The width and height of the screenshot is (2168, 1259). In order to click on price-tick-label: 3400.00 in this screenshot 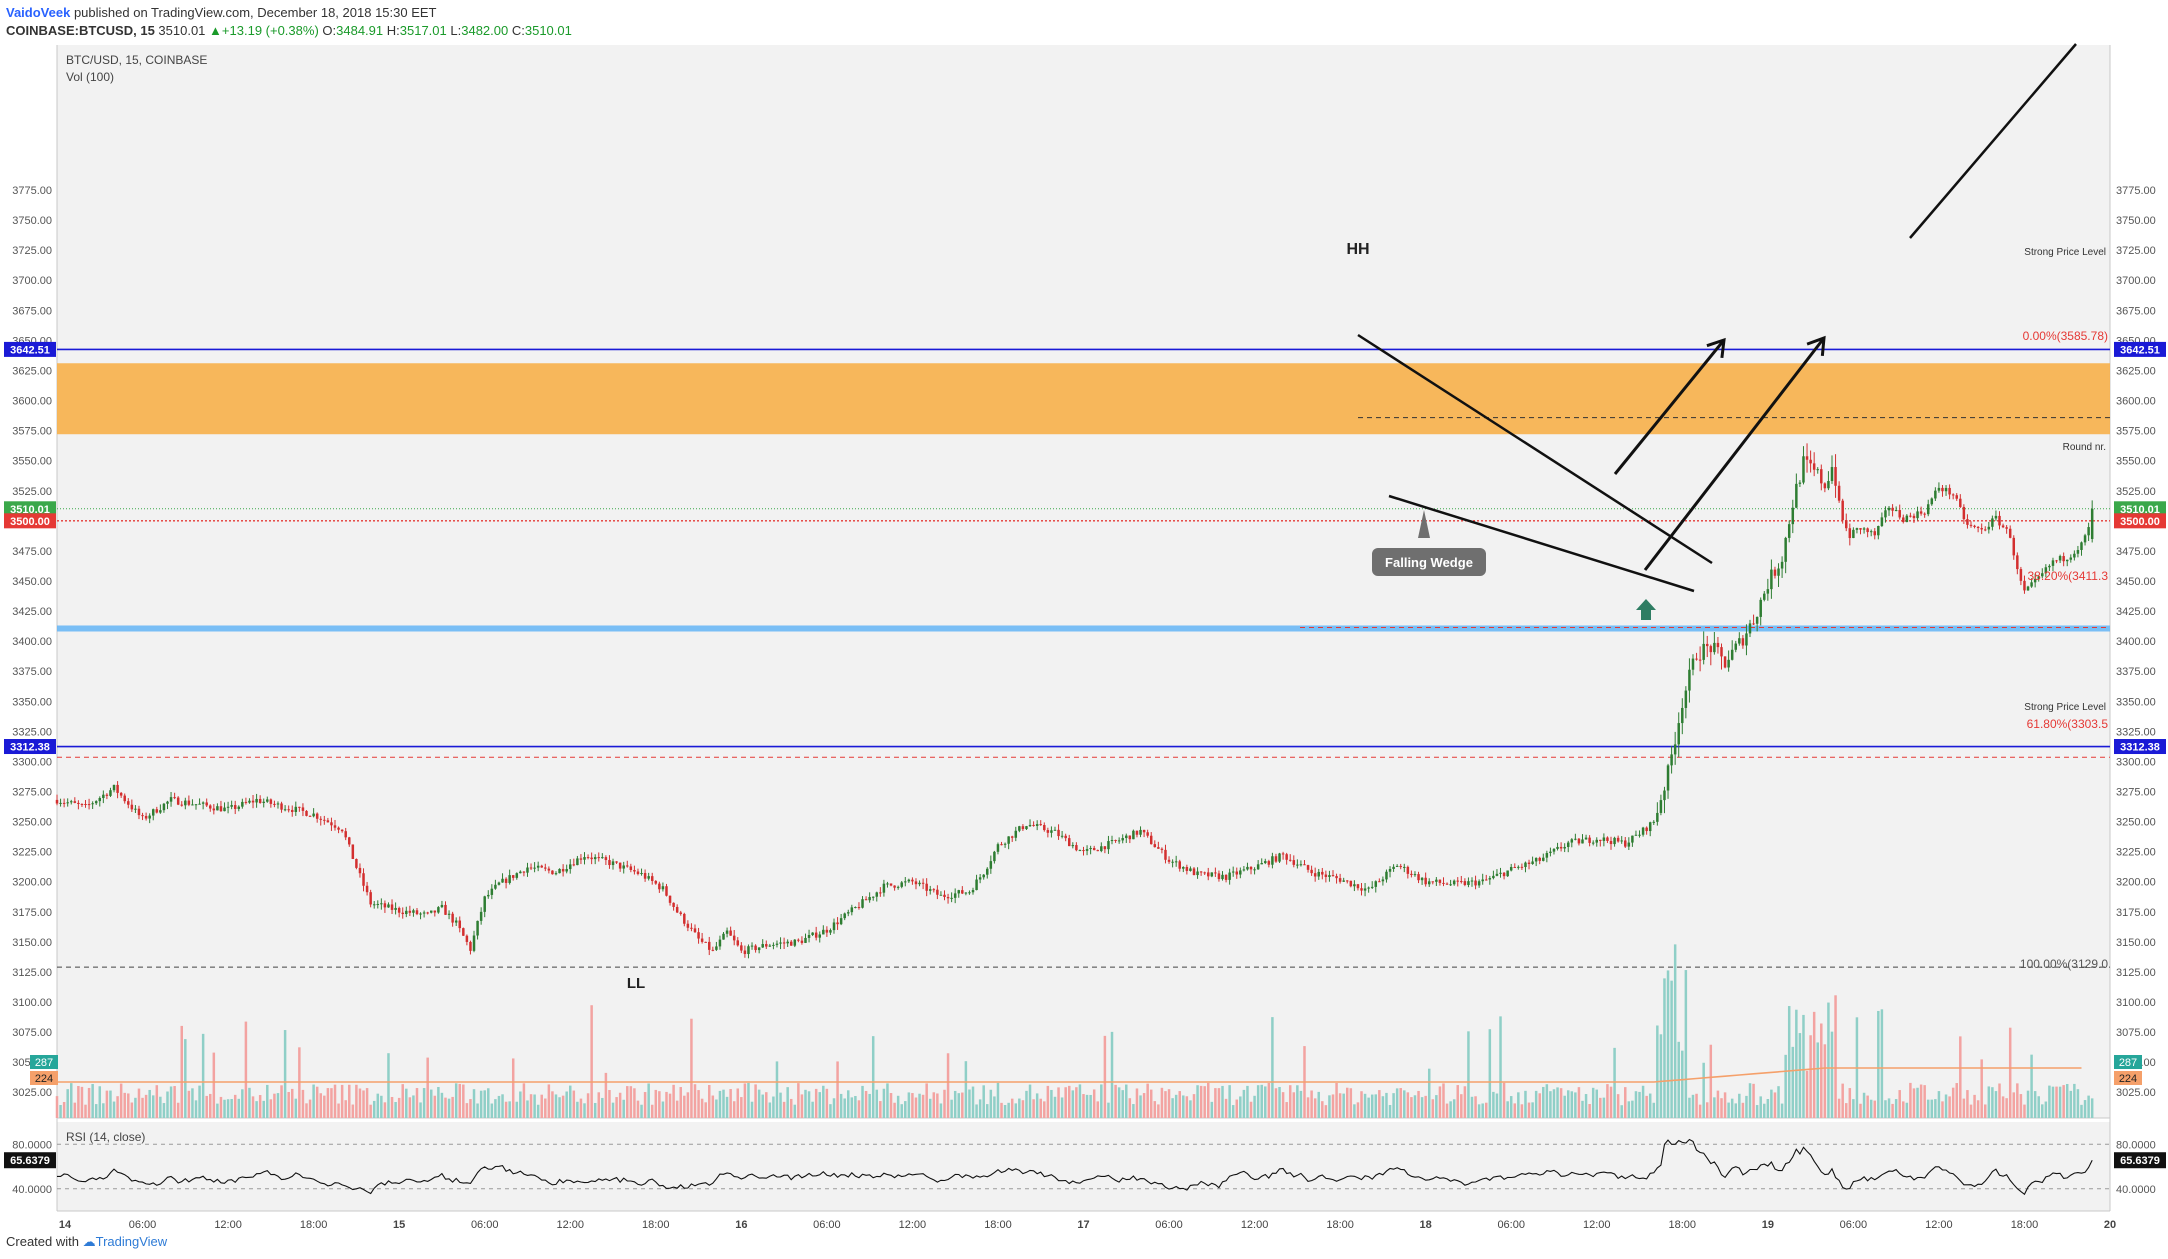, I will do `click(2136, 642)`.